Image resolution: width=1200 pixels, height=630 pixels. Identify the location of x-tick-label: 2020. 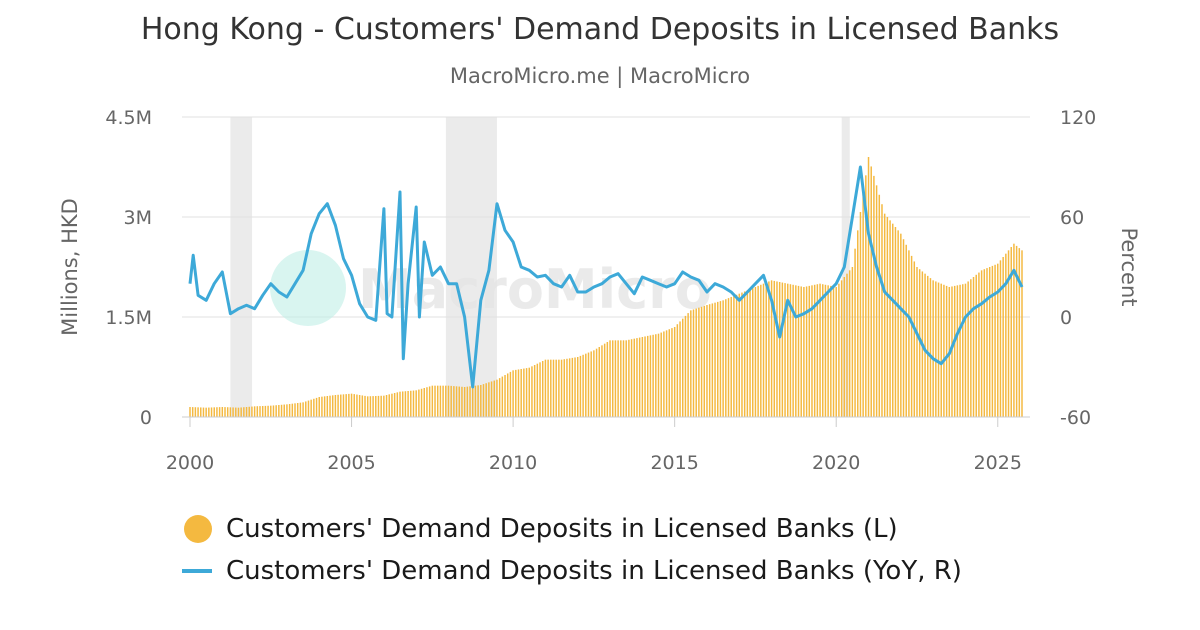
(836, 463).